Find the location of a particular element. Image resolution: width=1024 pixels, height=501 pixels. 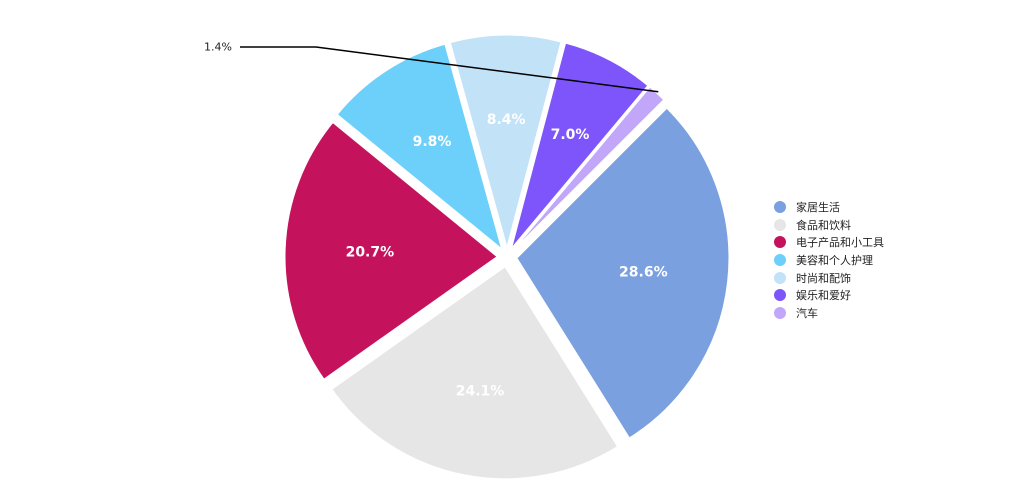

legend-item: 时尚和配饰 is located at coordinates (829, 278).